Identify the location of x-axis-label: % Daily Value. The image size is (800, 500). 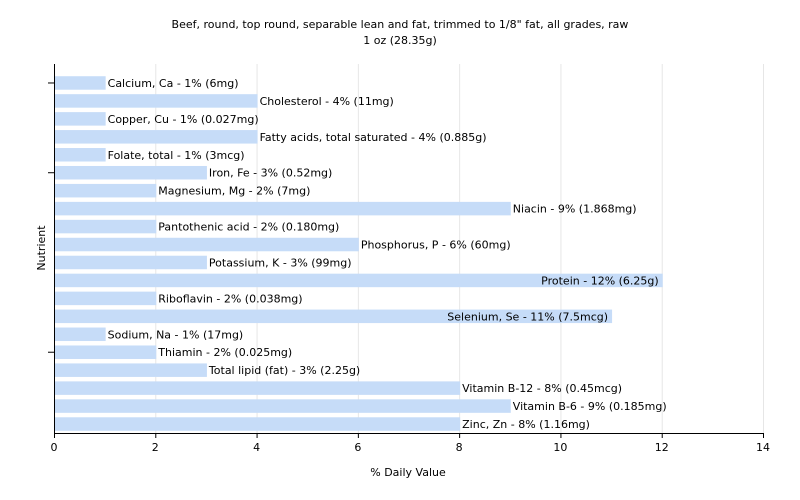
(408, 472).